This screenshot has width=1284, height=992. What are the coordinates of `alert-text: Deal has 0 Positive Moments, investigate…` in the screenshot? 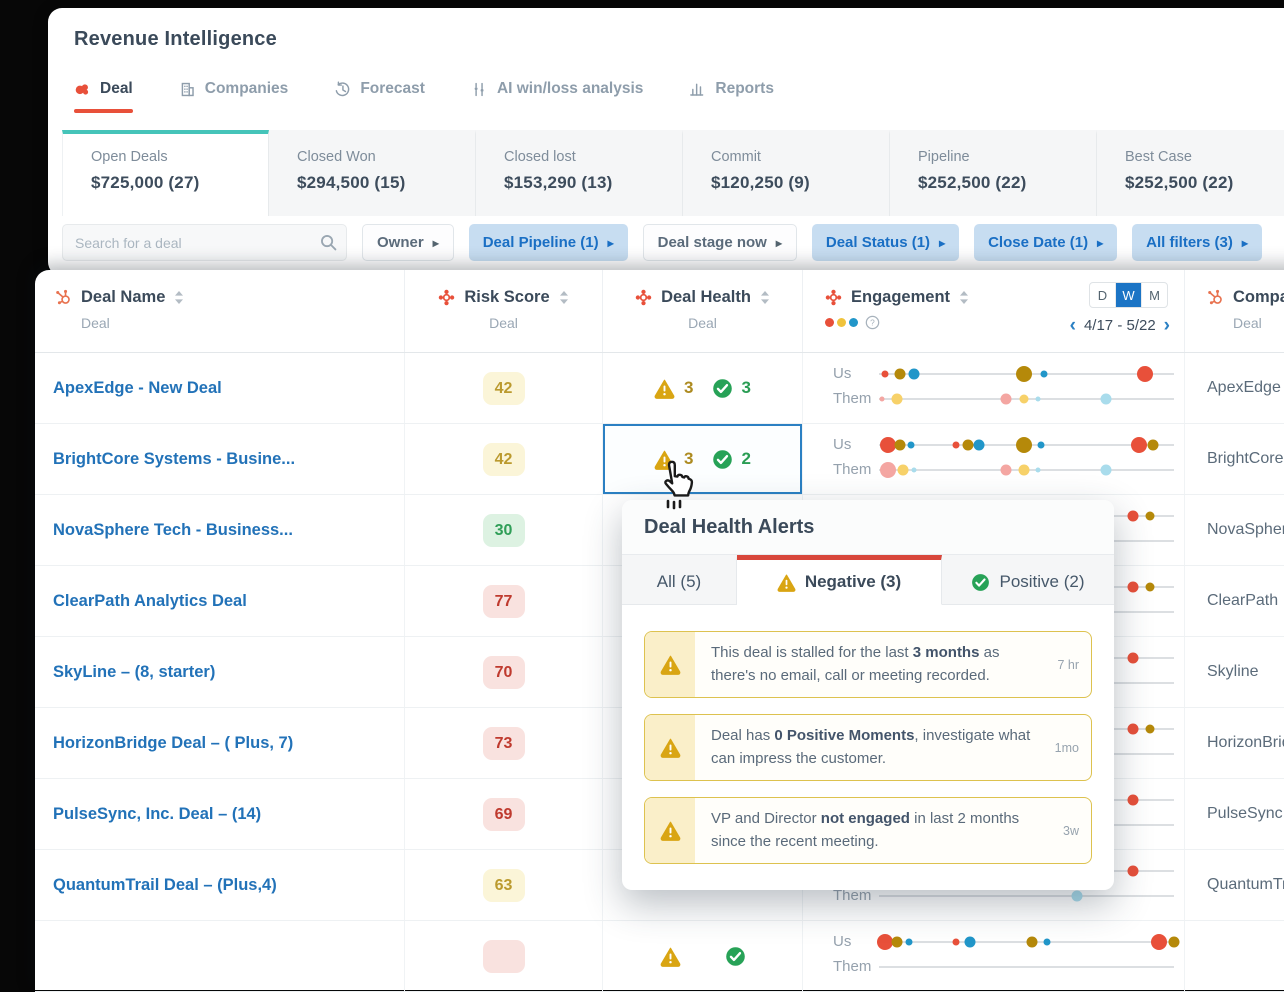 It's located at (871, 747).